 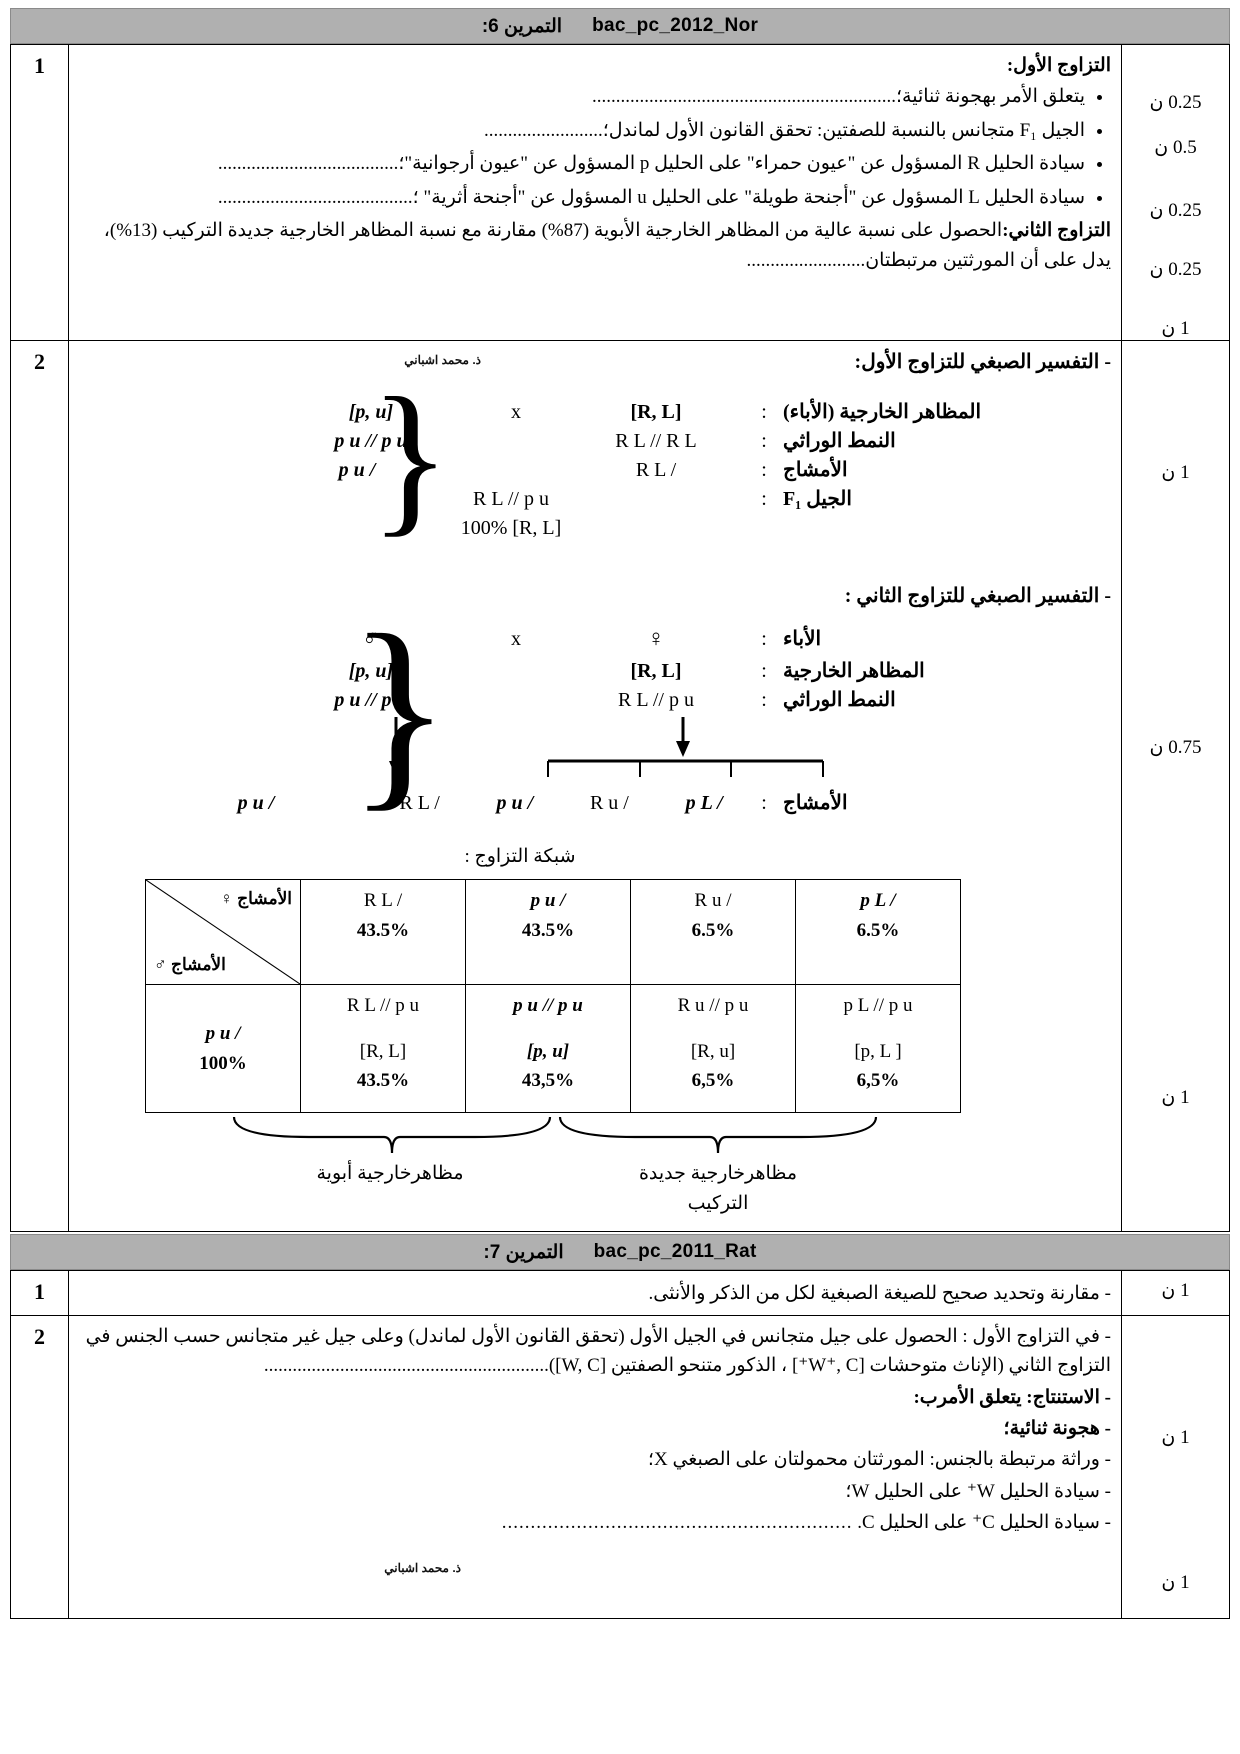 I want to click on male-gamete: p u /, so click(x=256, y=802).